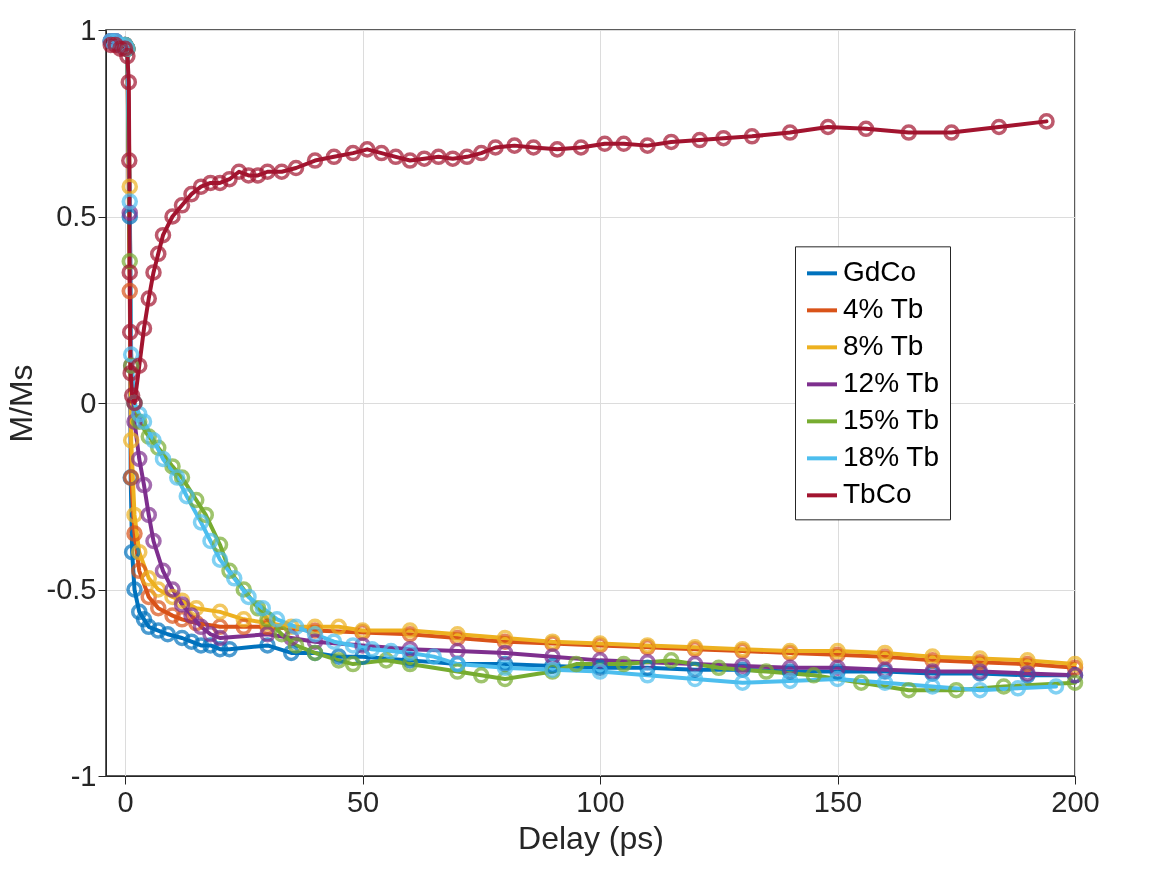 This screenshot has width=1155, height=890. What do you see at coordinates (891, 383) in the screenshot?
I see `legend-label: 12% Tb` at bounding box center [891, 383].